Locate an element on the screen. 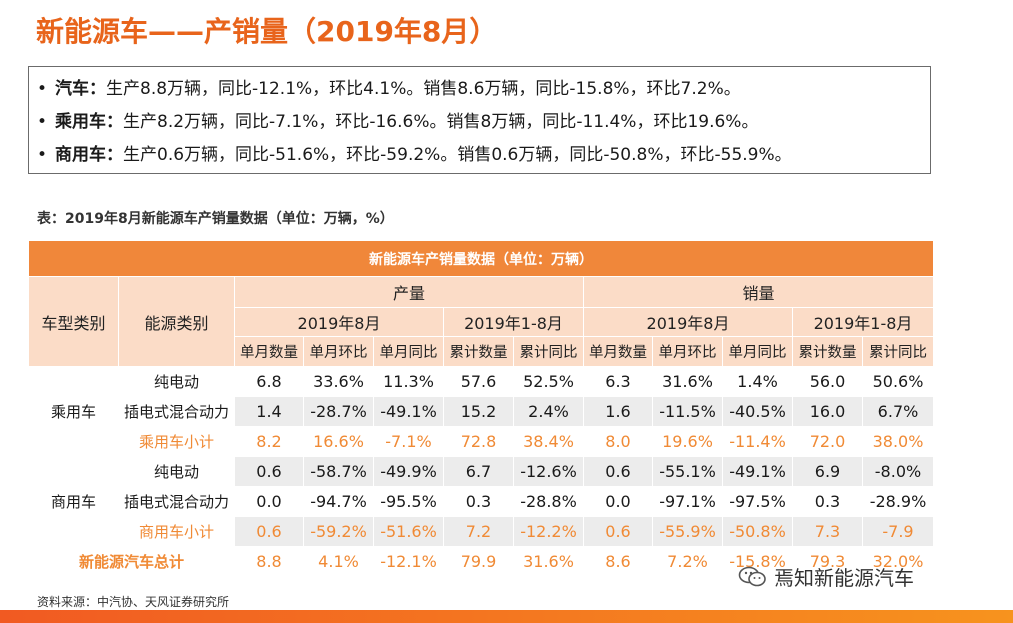  value-cell: 16.6% is located at coordinates (338, 441).